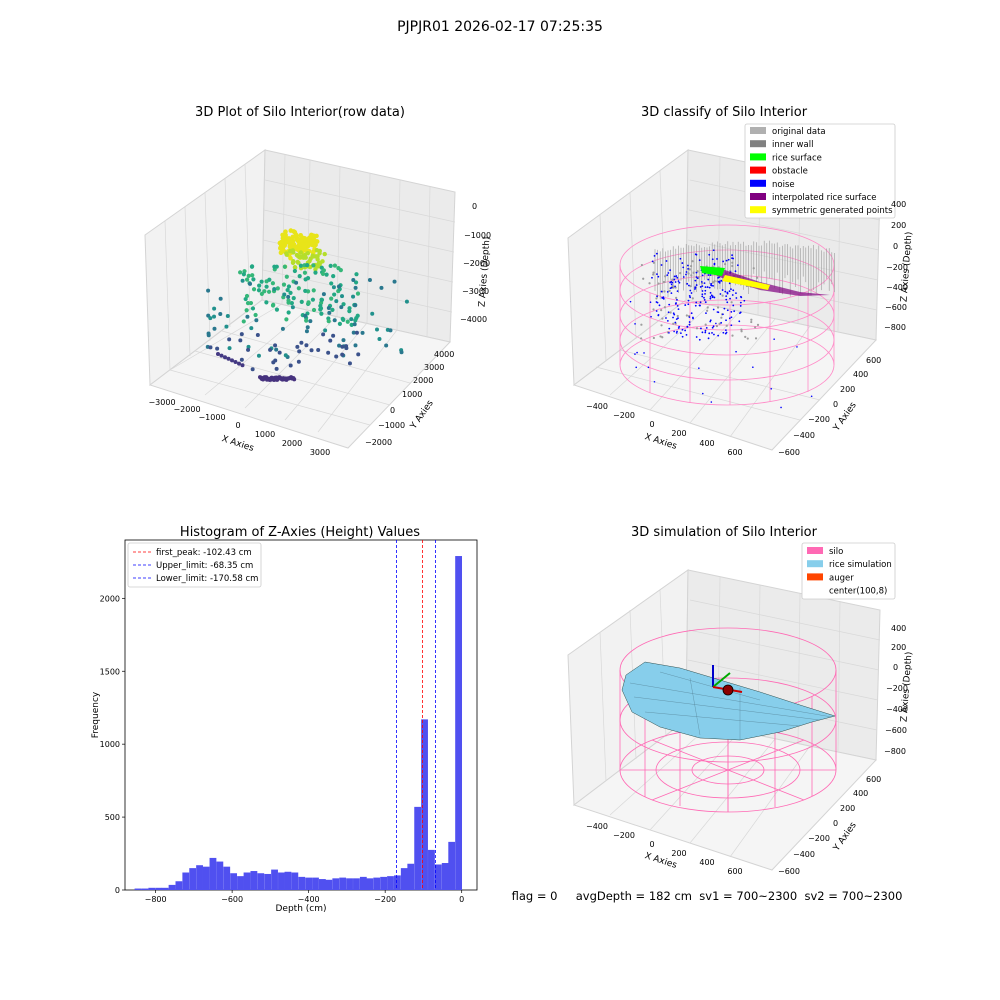  Describe the element at coordinates (385, 899) in the screenshot. I see `histogram-x-tick-label: −200` at that location.